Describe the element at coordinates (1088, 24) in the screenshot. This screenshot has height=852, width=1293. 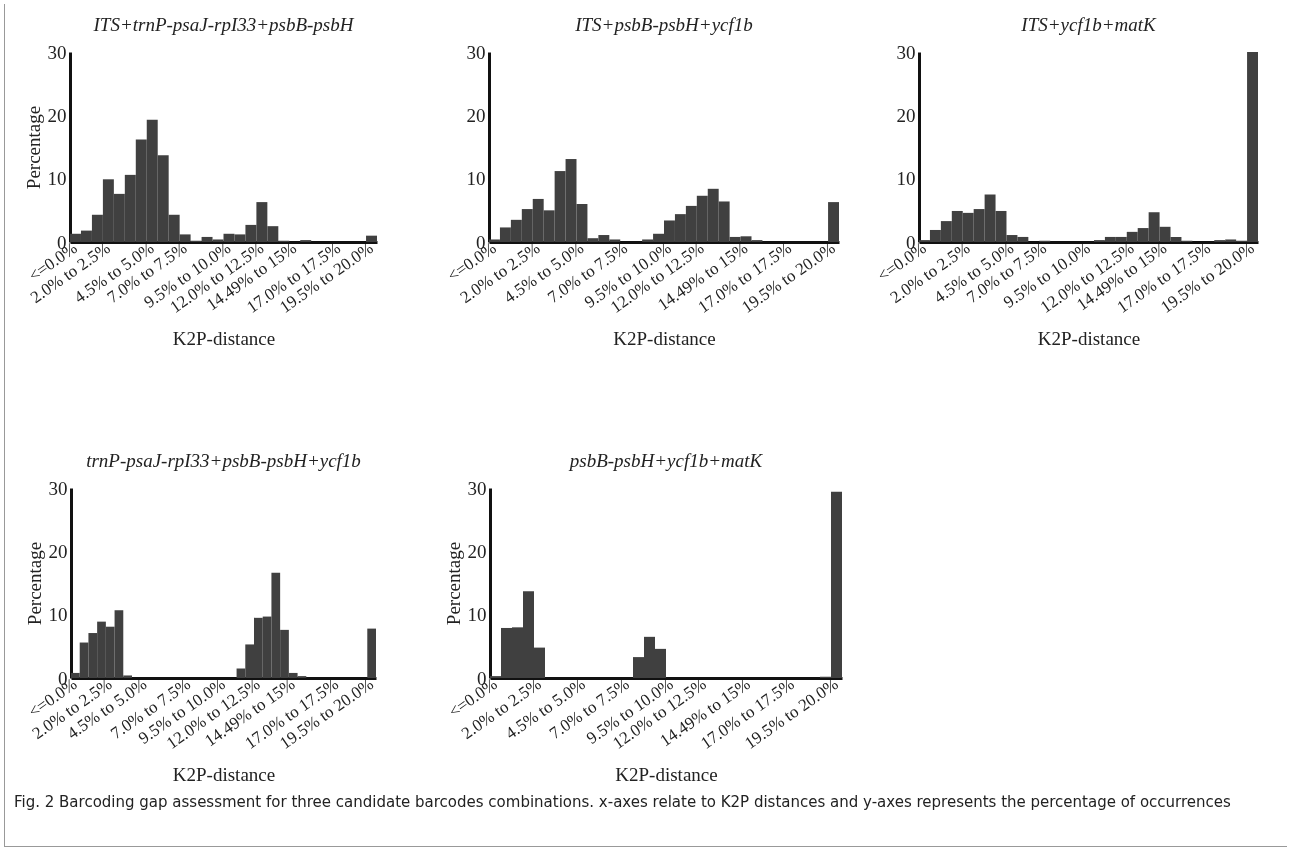
I see `chart-title: ITS+ycf1b+matK` at that location.